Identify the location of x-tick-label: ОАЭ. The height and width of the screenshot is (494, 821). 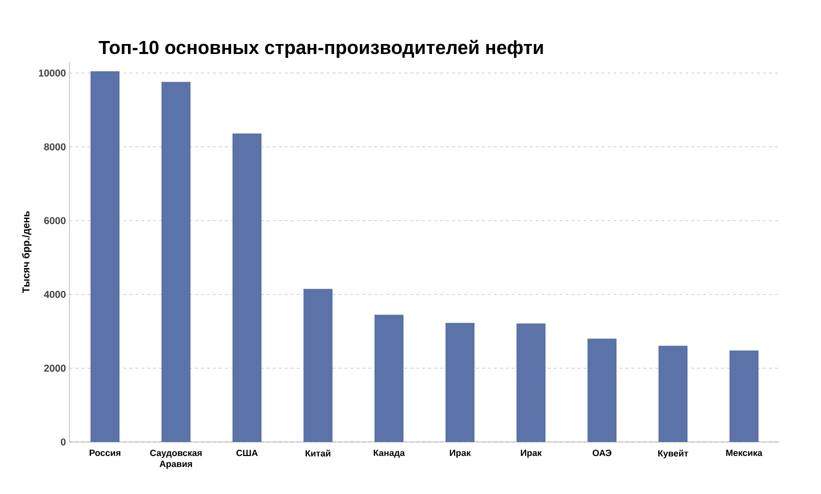
(602, 453).